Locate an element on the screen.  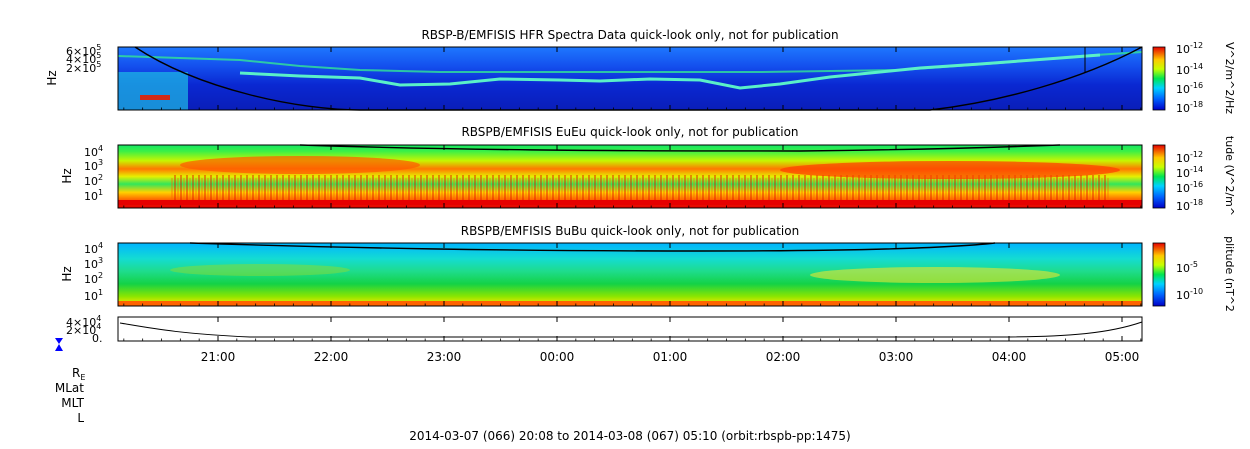
panel-hfr-colorbar-label: V^2/m^2/Hz is located at coordinates (1229, 78).